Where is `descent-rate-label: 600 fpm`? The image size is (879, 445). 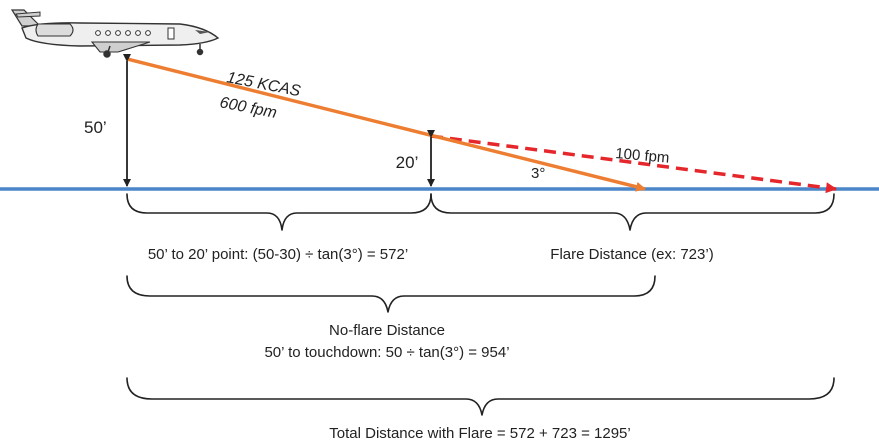
descent-rate-label: 600 fpm is located at coordinates (248, 108).